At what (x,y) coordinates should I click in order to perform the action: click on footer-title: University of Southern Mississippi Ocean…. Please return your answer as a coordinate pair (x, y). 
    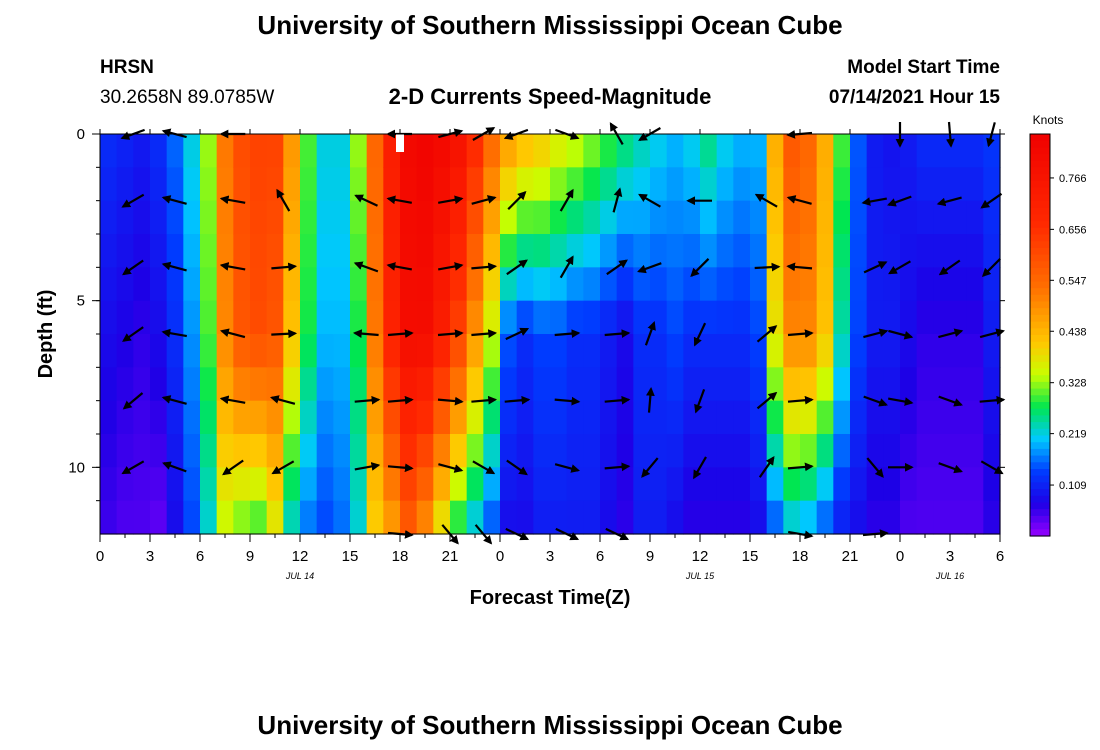
    Looking at the image, I should click on (550, 725).